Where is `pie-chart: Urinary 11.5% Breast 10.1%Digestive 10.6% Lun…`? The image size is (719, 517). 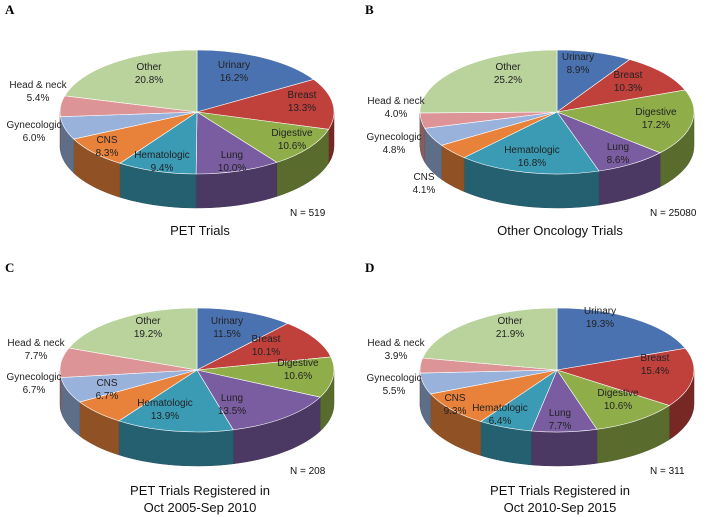
pie-chart: Urinary 11.5% Breast 10.1%Digestive 10.6% Lun… is located at coordinates (170, 387).